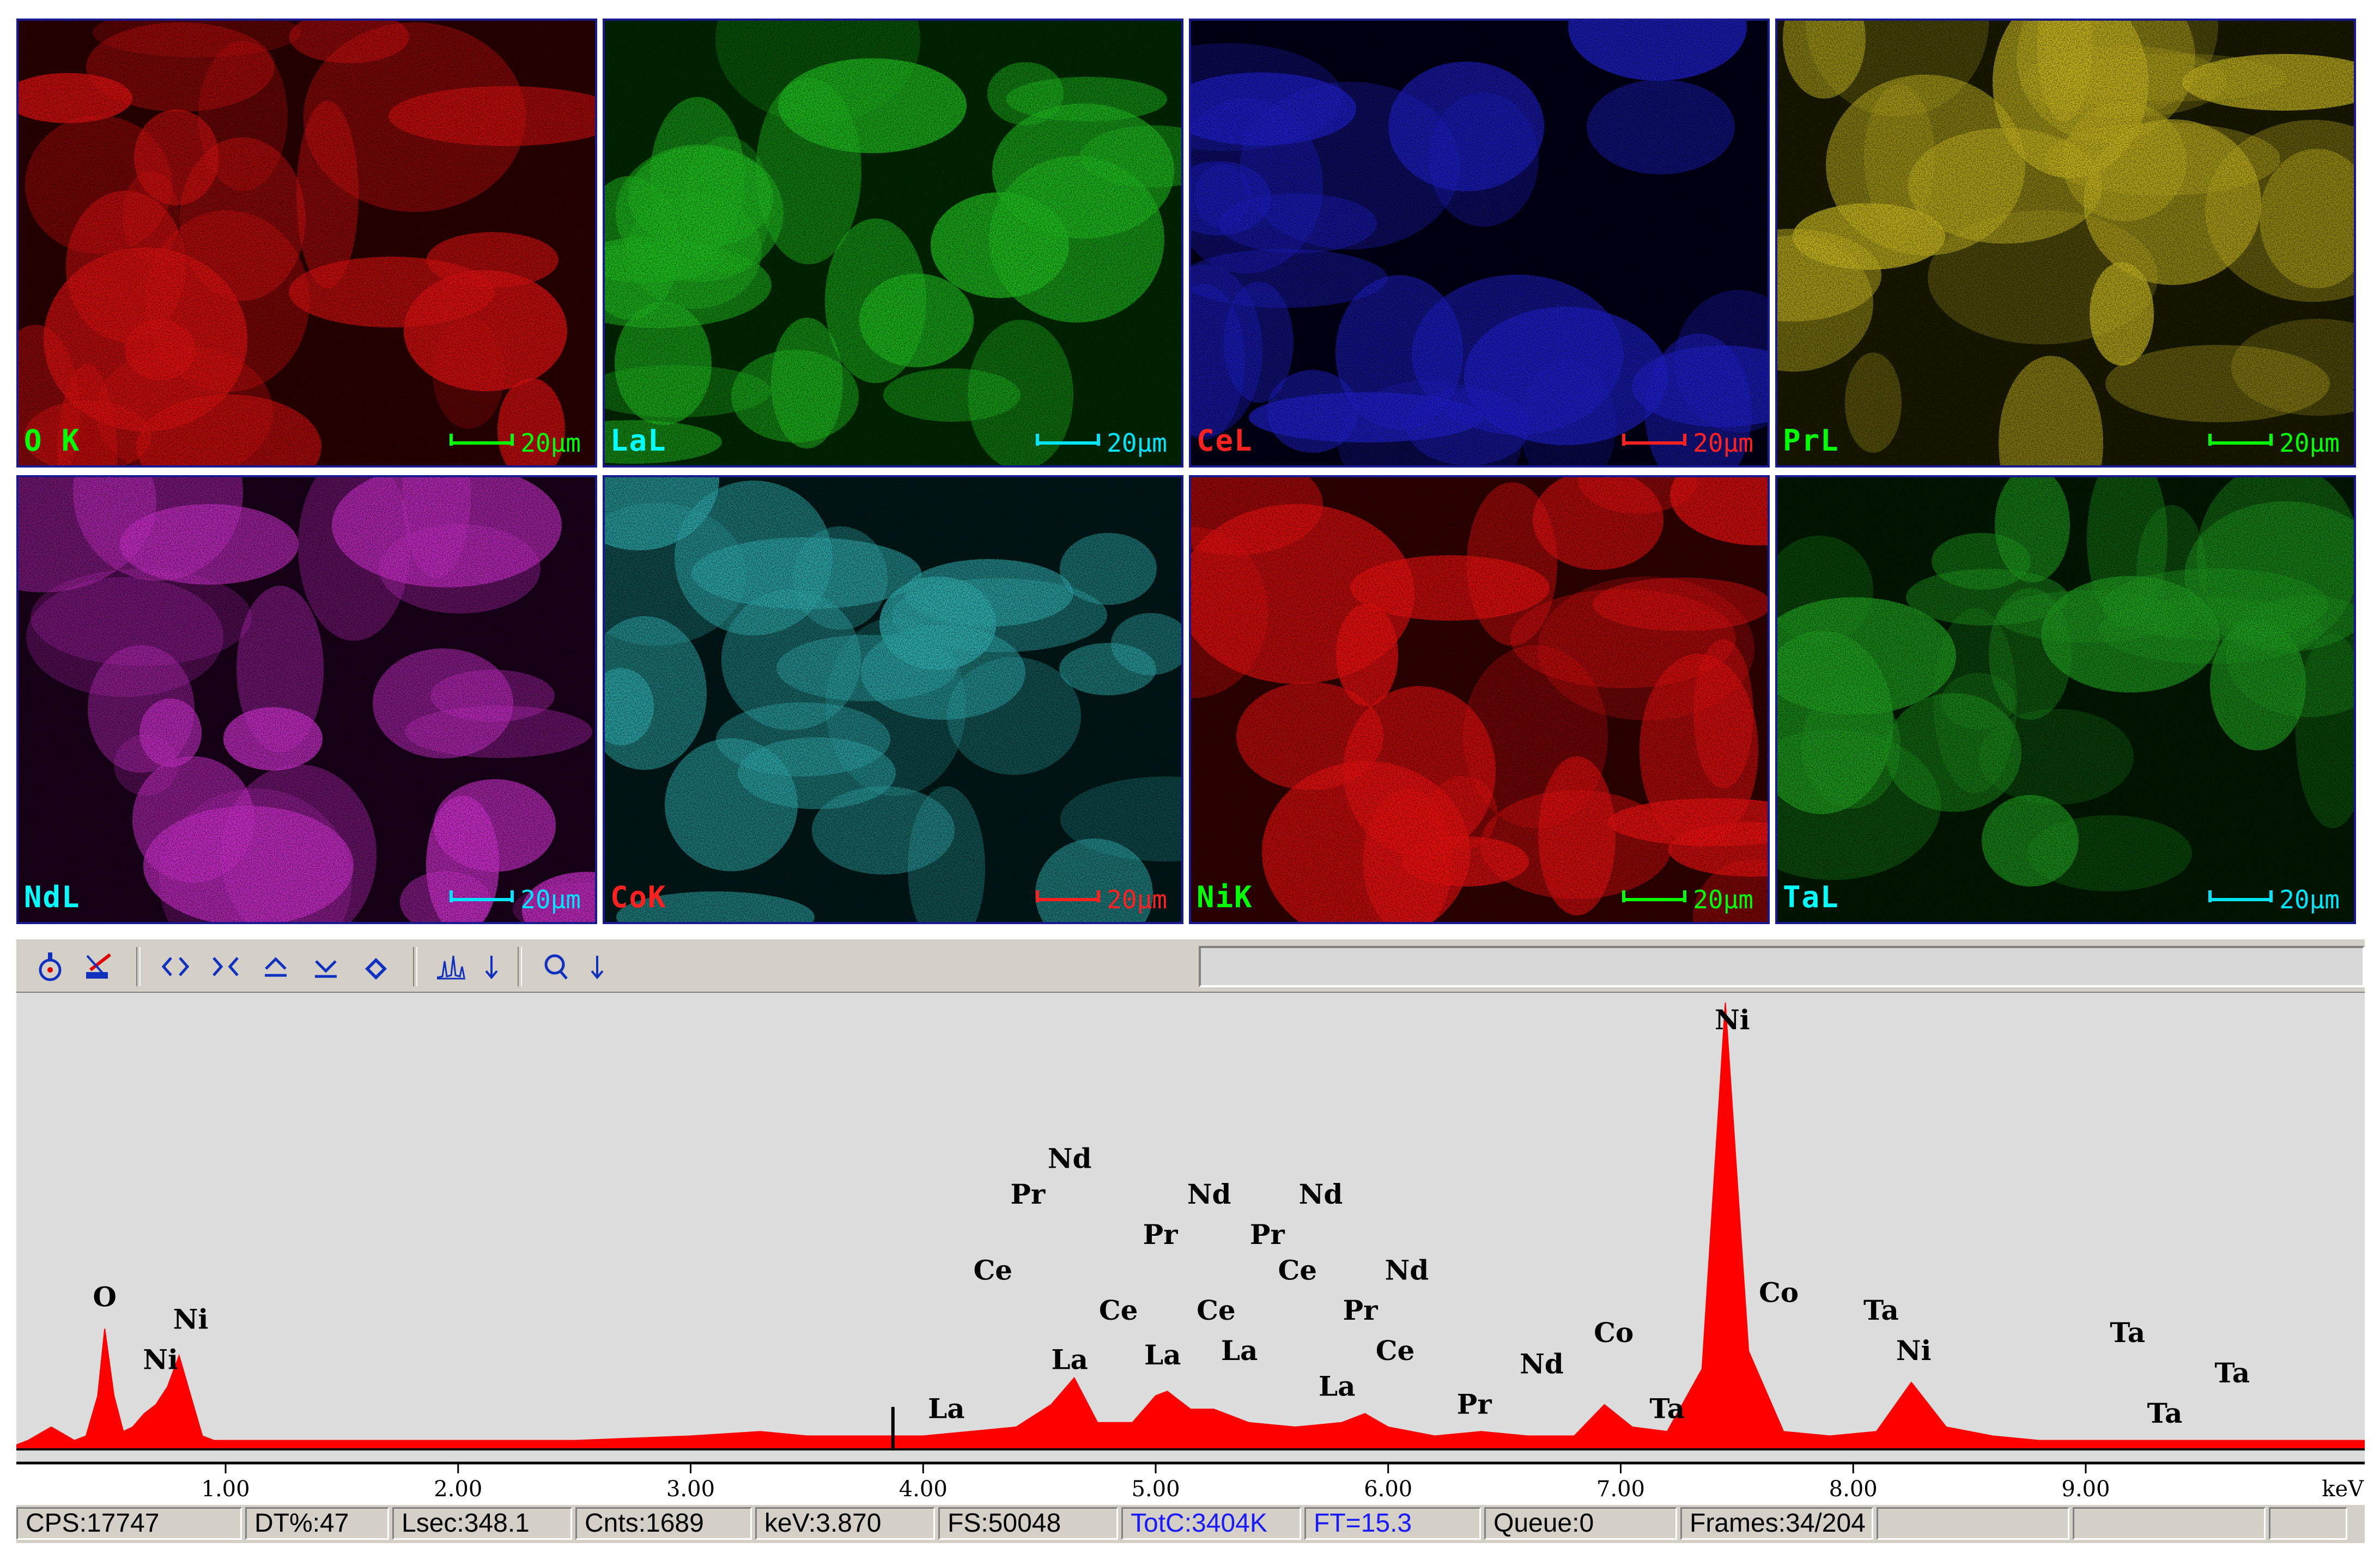 This screenshot has width=2380, height=1560. What do you see at coordinates (1225, 440) in the screenshot?
I see `element-map-label: CeL` at bounding box center [1225, 440].